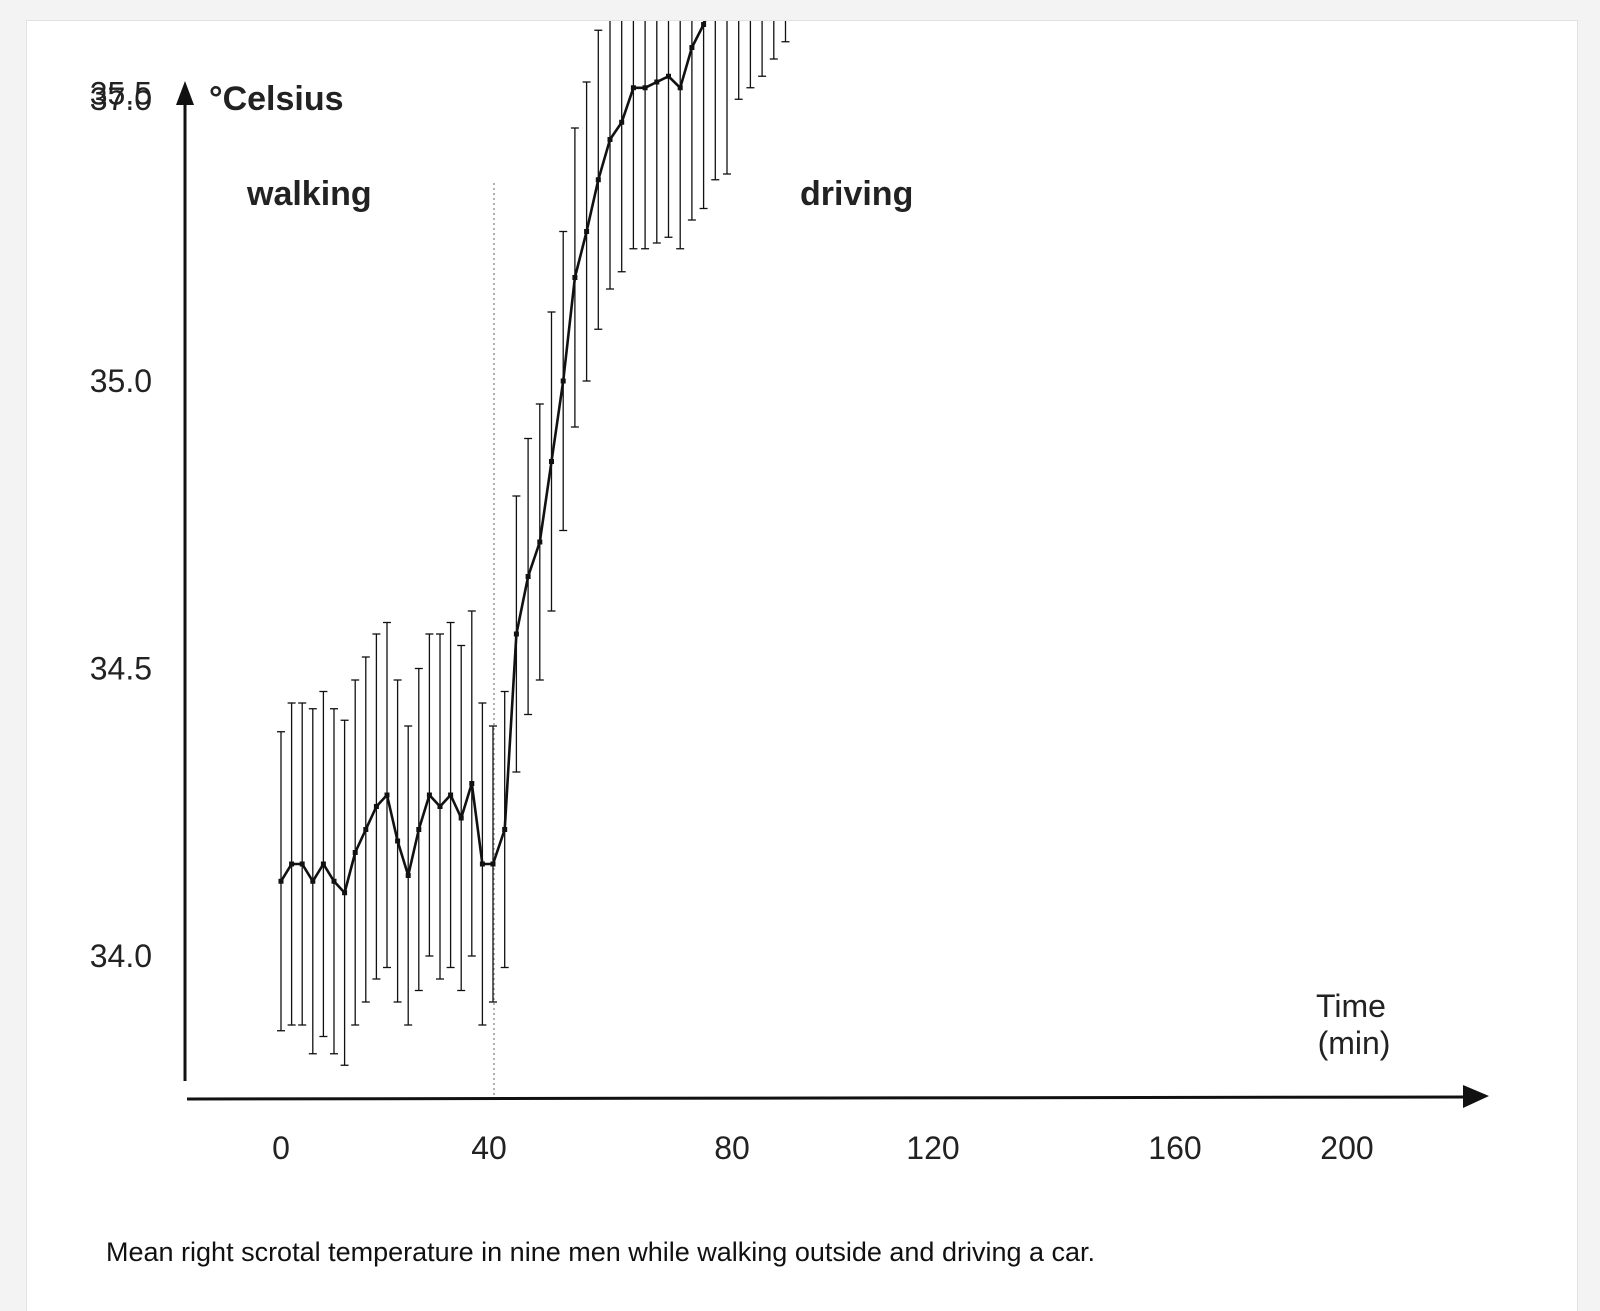 The height and width of the screenshot is (1311, 1600). What do you see at coordinates (1174, 1148) in the screenshot?
I see `x-tick-label: 160` at bounding box center [1174, 1148].